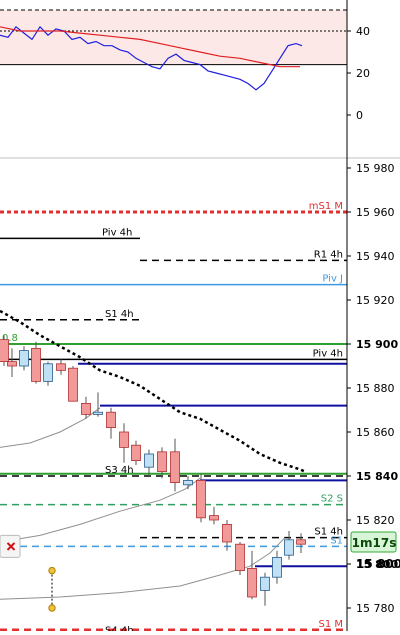 The width and height of the screenshot is (400, 635). Describe the element at coordinates (375, 608) in the screenshot. I see `price-tick-label: 15 780` at that location.